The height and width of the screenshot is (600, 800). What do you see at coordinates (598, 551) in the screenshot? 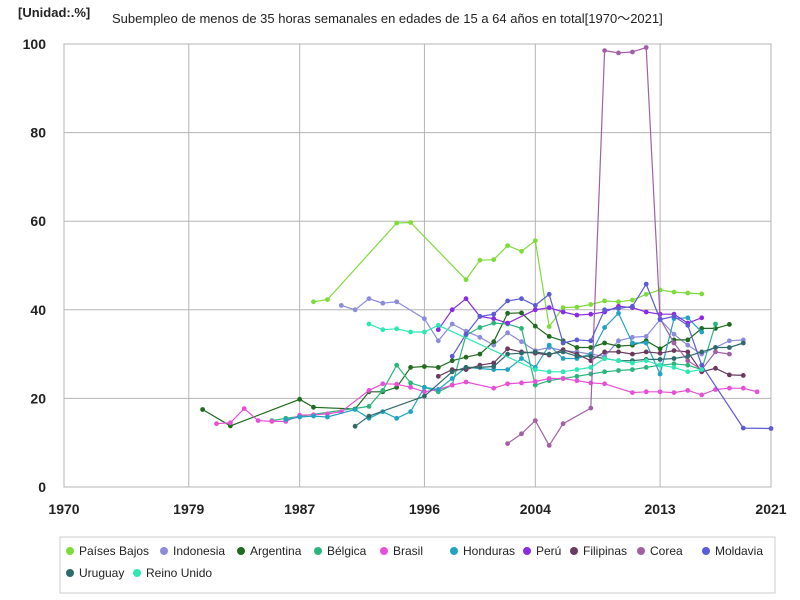
I see `legend-item: Filipinas` at bounding box center [598, 551].